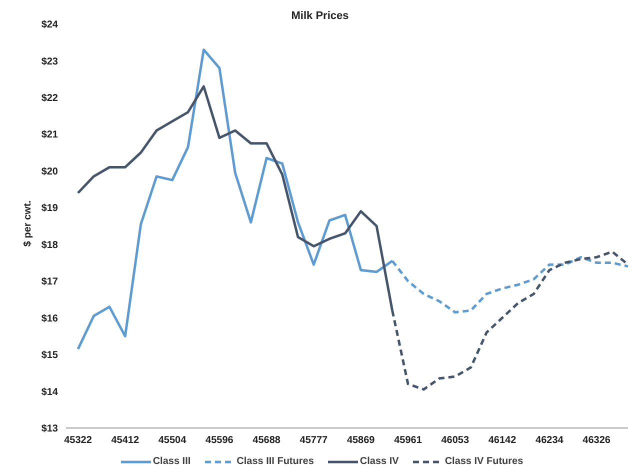 The image size is (640, 475). What do you see at coordinates (49, 208) in the screenshot?
I see `y-tick-label: $19` at bounding box center [49, 208].